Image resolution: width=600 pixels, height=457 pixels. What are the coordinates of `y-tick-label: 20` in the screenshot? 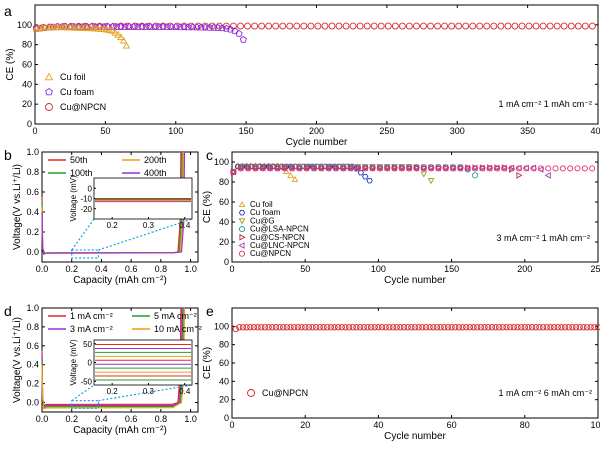 It's located at (224, 400).